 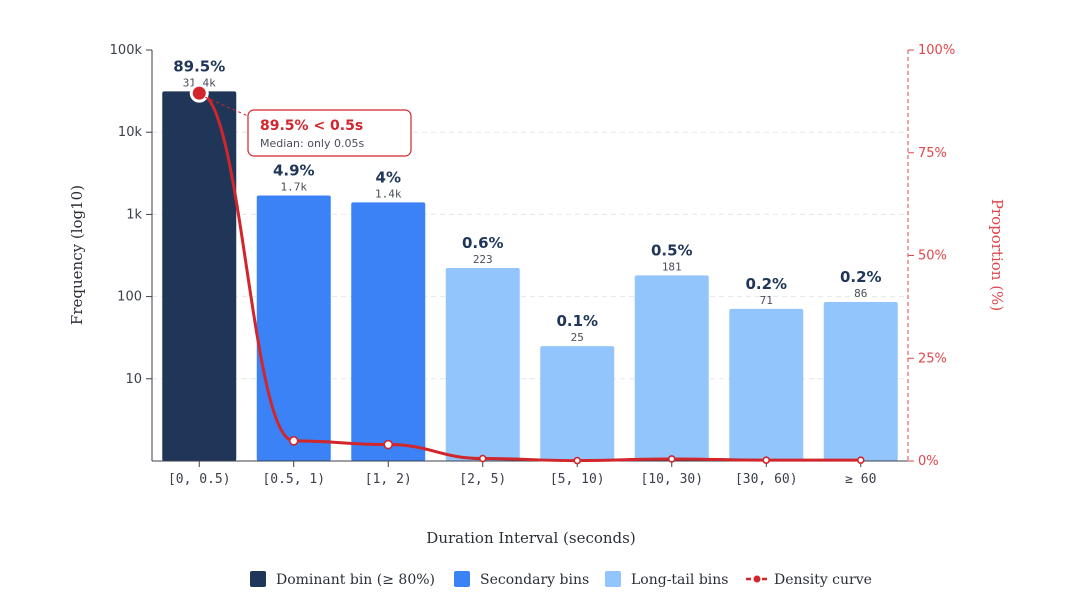 I want to click on y-axis-title: Frequency (log10), so click(x=77, y=255).